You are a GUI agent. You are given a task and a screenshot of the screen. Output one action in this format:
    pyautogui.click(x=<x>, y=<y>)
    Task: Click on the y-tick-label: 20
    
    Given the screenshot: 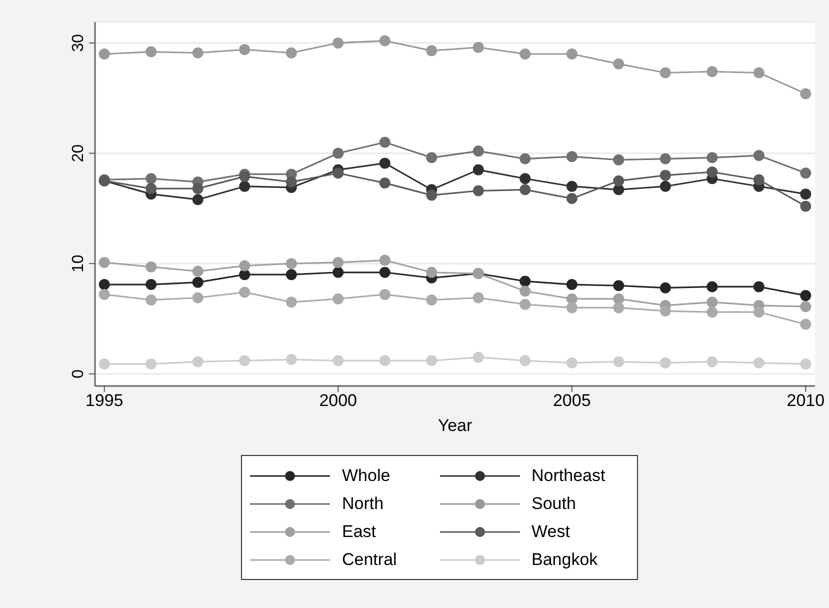 What is the action you would take?
    pyautogui.click(x=78, y=153)
    